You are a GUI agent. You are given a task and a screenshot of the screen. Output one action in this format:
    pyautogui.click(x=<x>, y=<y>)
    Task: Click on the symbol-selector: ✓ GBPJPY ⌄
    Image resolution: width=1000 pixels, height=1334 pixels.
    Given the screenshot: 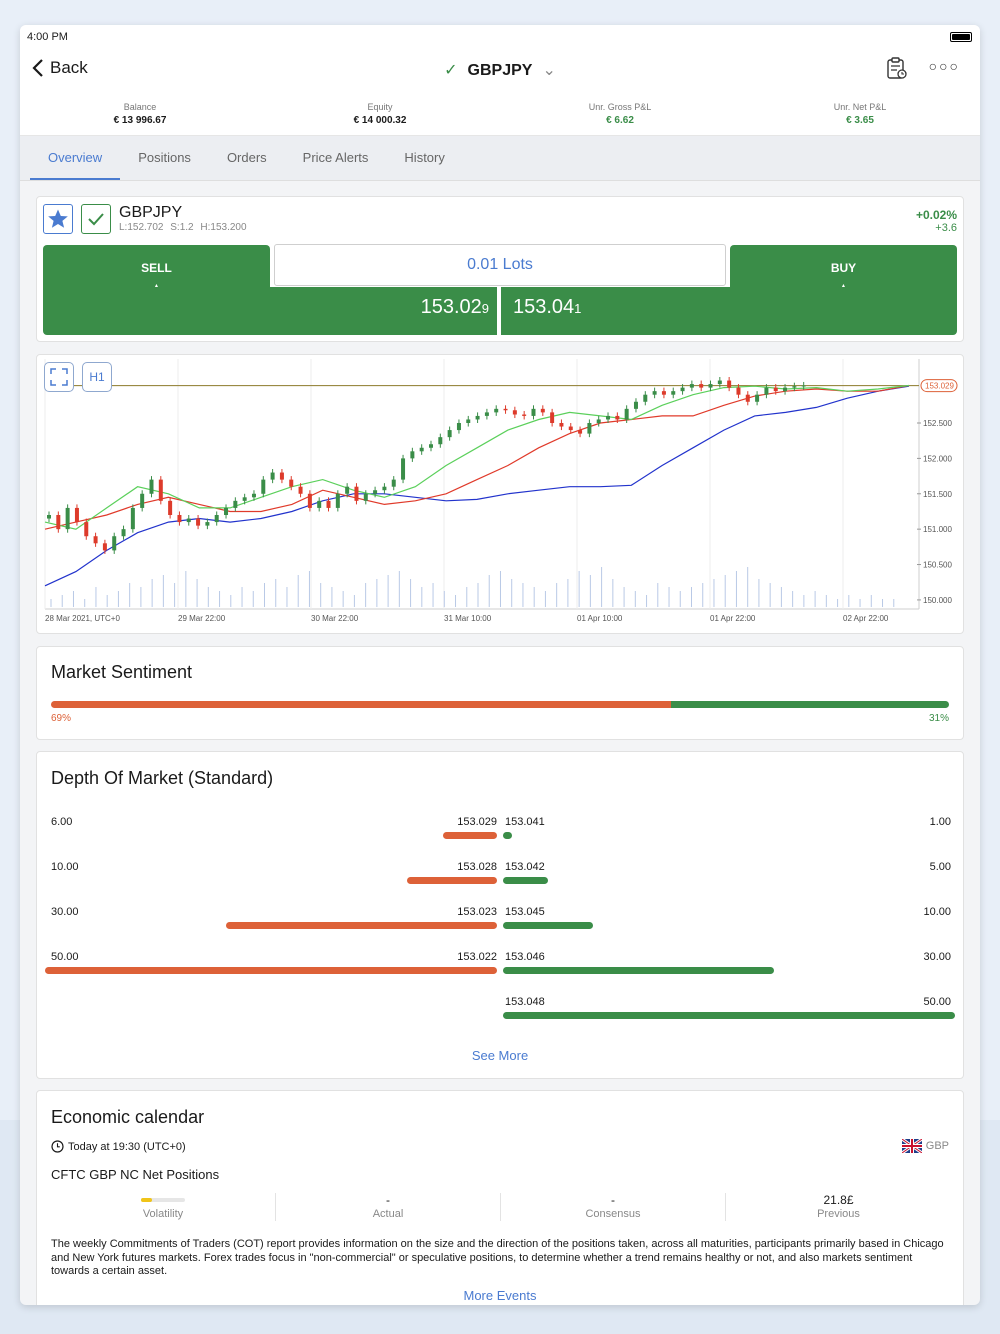 What is the action you would take?
    pyautogui.click(x=500, y=70)
    